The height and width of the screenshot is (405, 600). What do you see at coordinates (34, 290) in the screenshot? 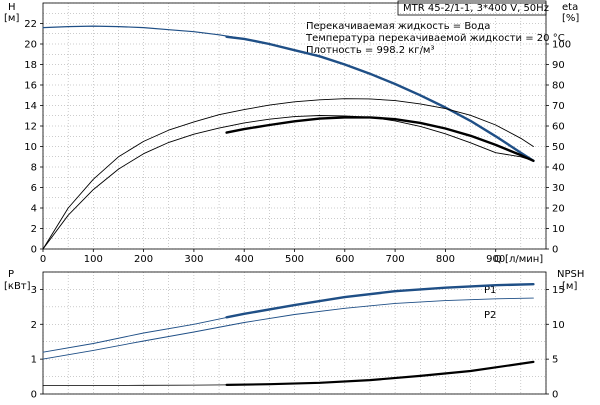
I see `y-left-tick-label: 3` at bounding box center [34, 290].